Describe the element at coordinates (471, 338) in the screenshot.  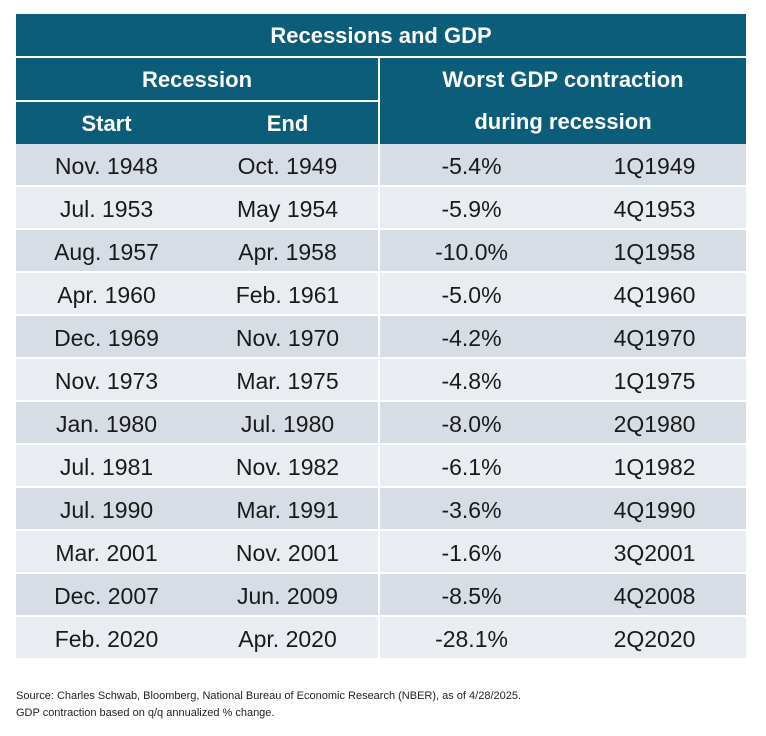
I see `gdp-contraction-cell: -4.2%` at that location.